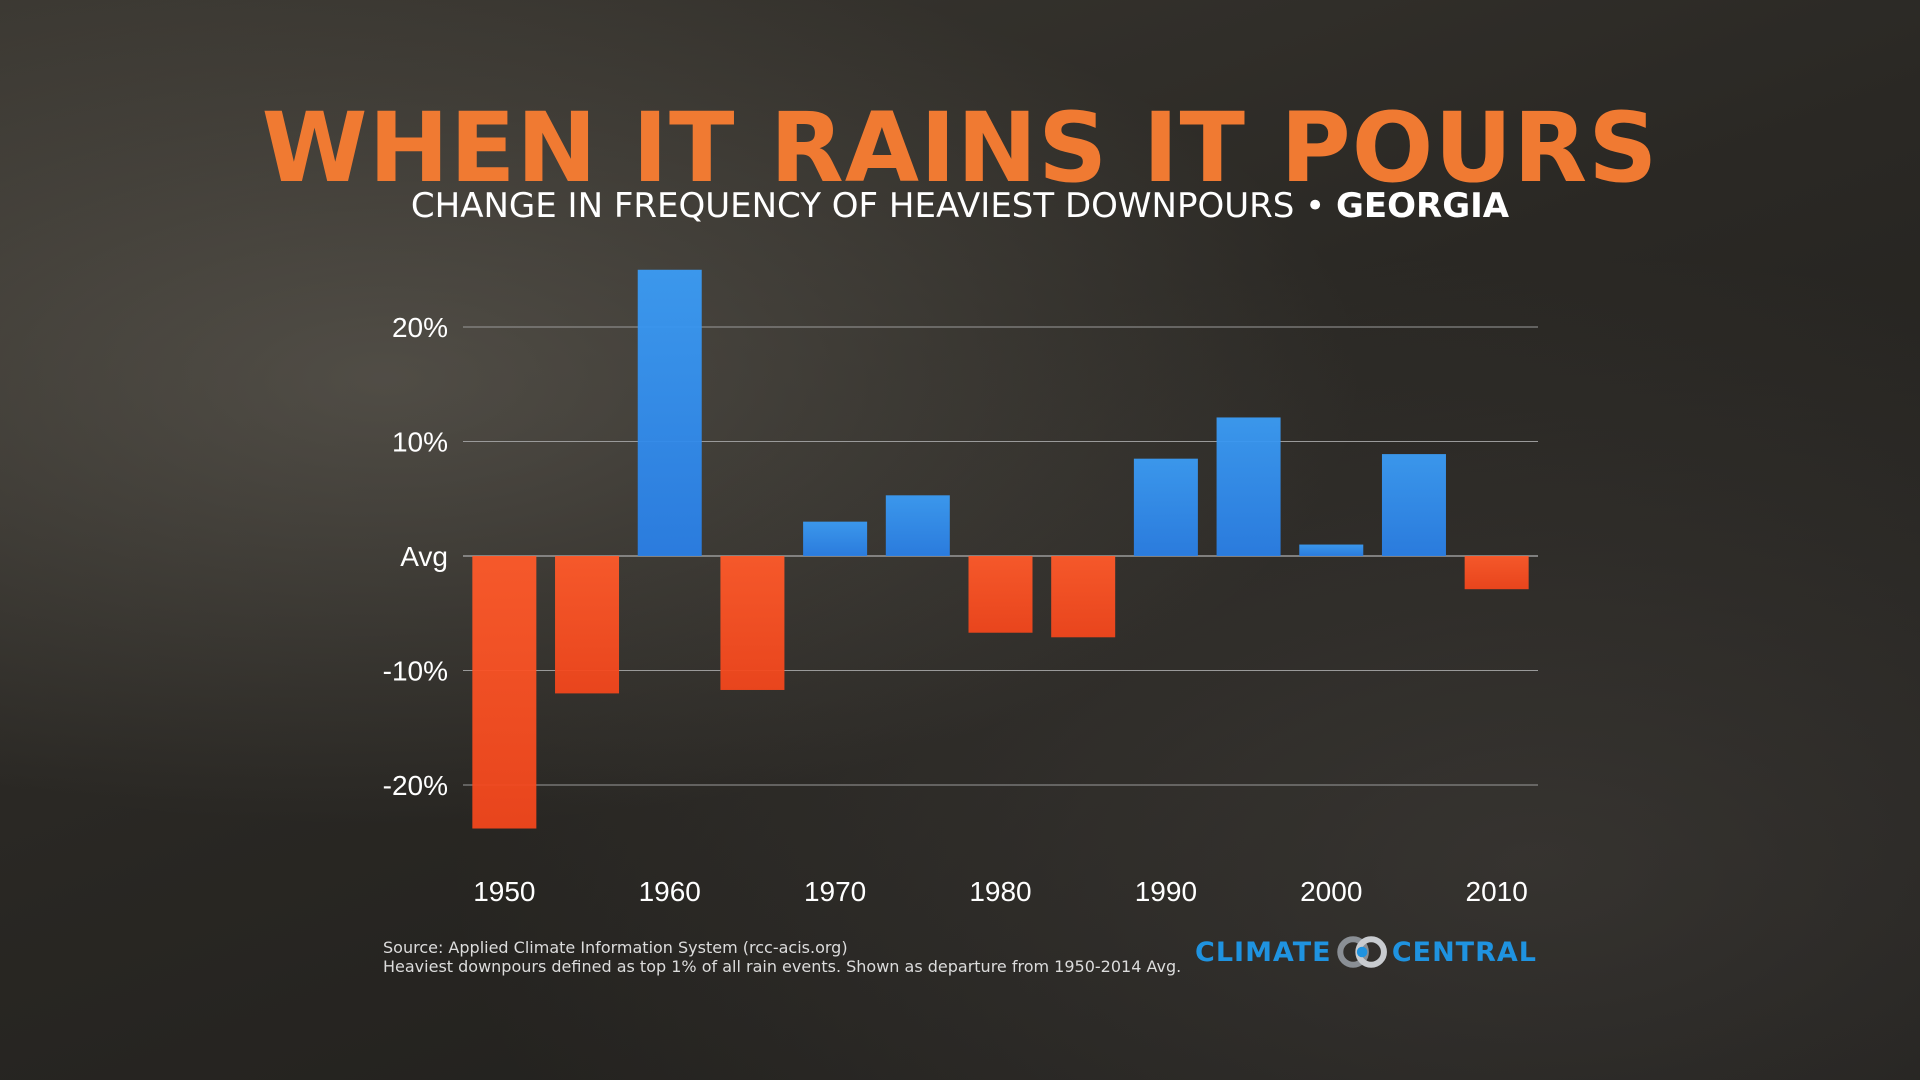 Image resolution: width=1920 pixels, height=1080 pixels. What do you see at coordinates (1263, 952) in the screenshot?
I see `logo-word-climate: CLIMATE` at bounding box center [1263, 952].